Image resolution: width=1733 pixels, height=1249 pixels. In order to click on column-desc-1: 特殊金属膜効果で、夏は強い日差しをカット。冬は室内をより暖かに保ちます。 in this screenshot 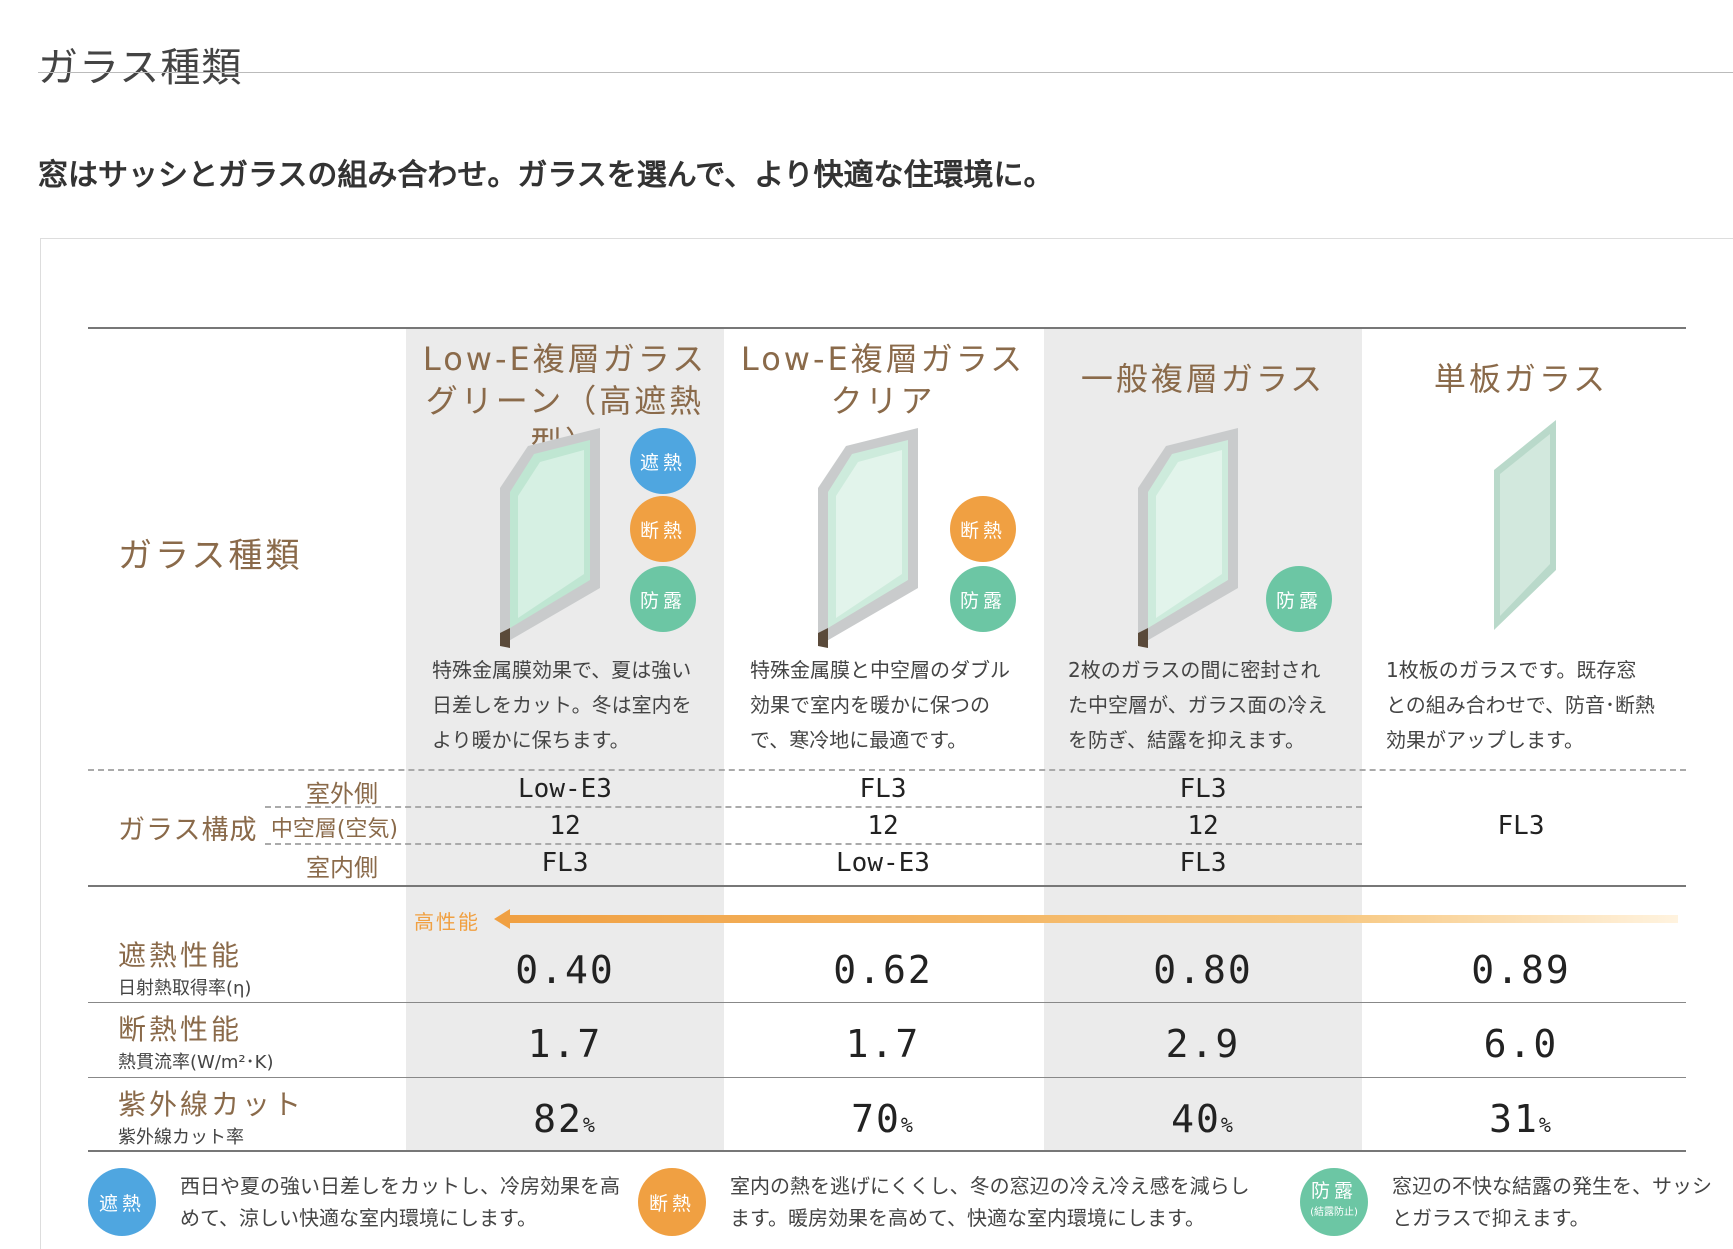, I will do `click(562, 705)`.